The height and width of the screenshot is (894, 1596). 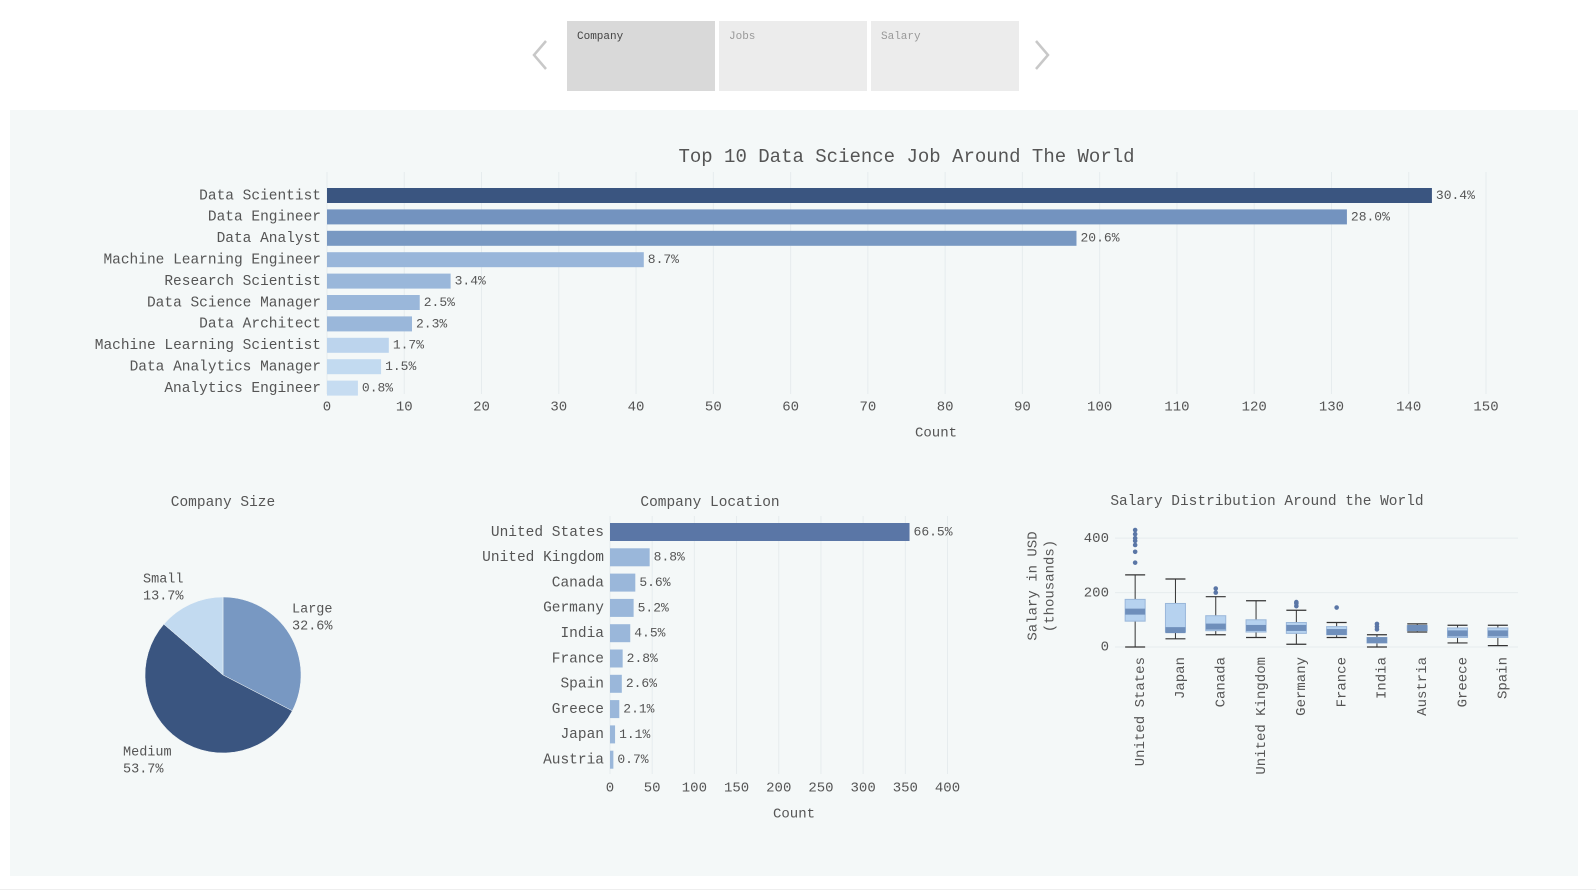 What do you see at coordinates (1463, 682) in the screenshot?
I see `x-tick-label: Greece` at bounding box center [1463, 682].